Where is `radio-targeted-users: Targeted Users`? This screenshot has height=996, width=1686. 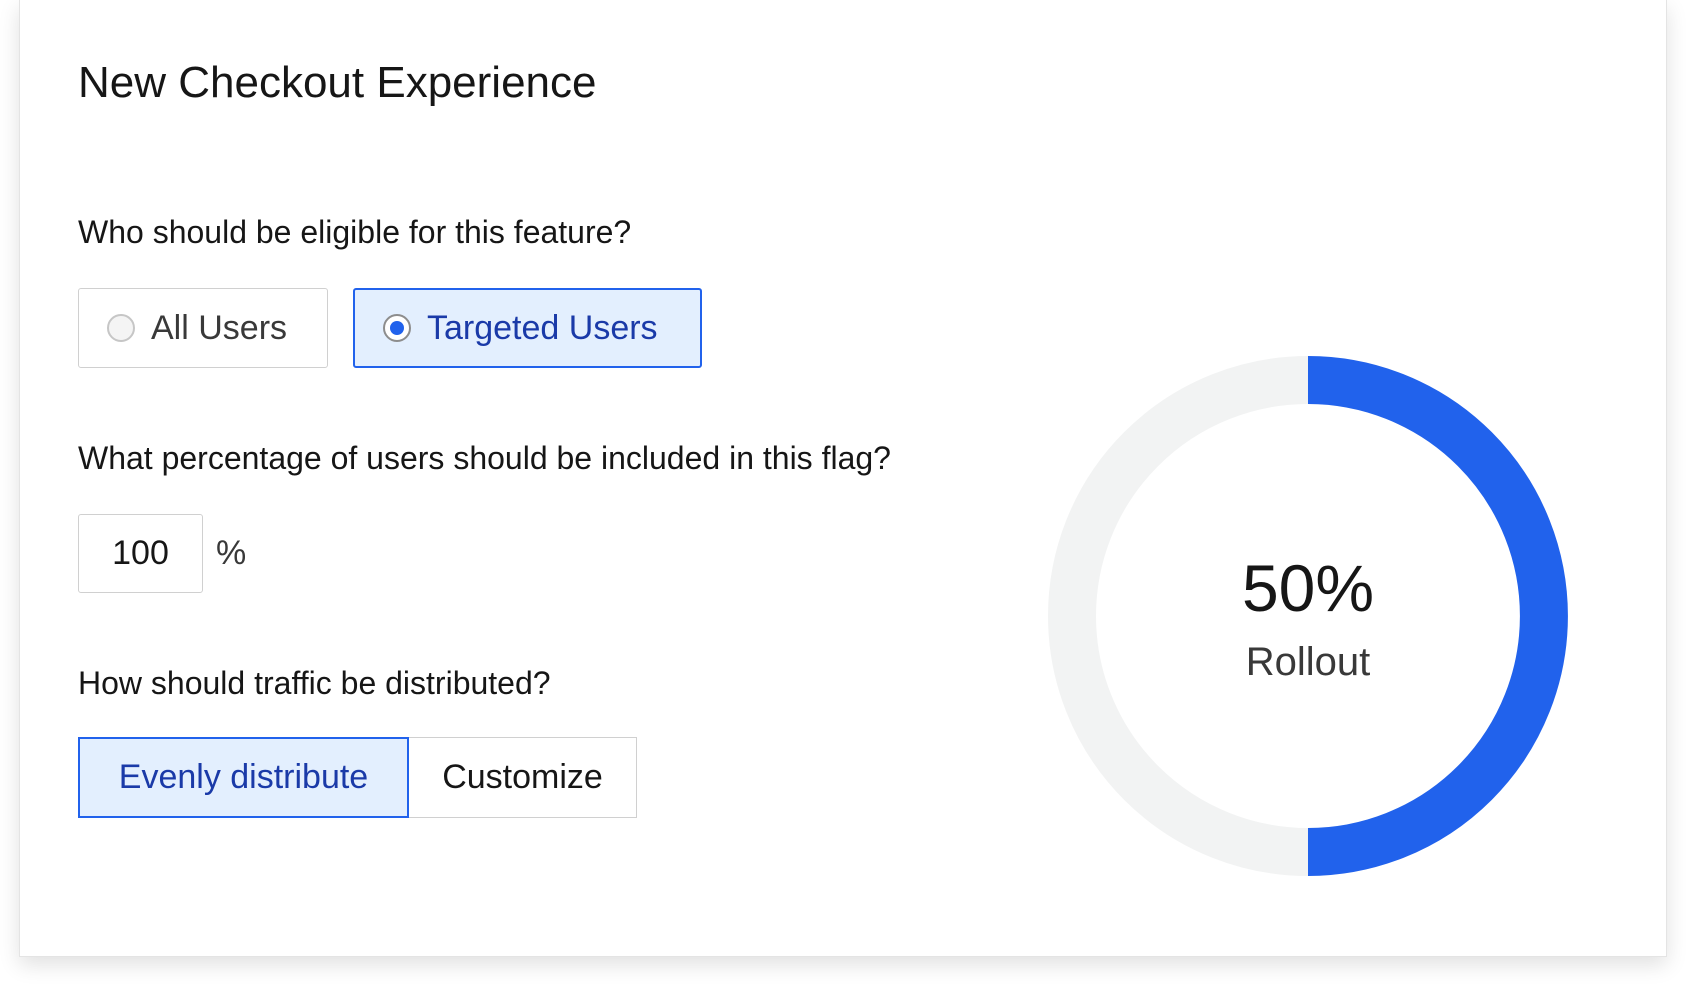 radio-targeted-users: Targeted Users is located at coordinates (527, 328).